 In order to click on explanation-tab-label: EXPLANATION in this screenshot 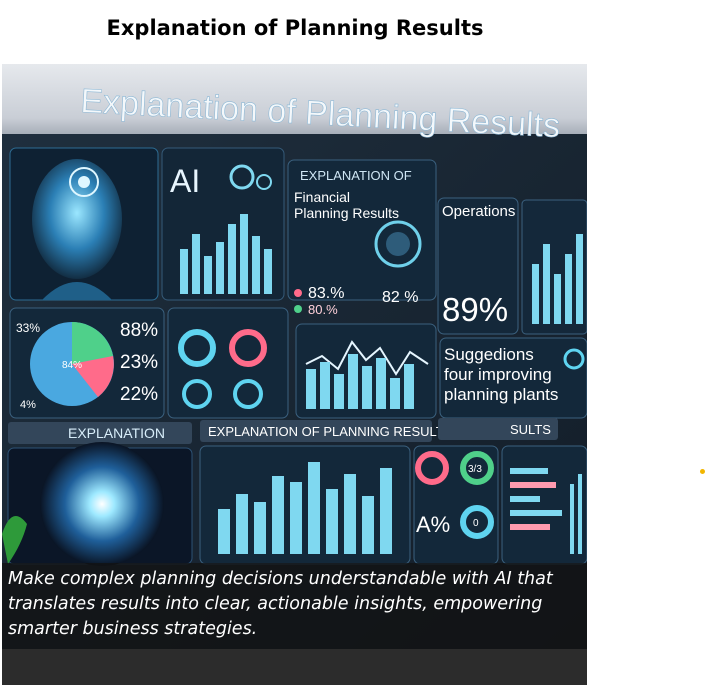, I will do `click(116, 433)`.